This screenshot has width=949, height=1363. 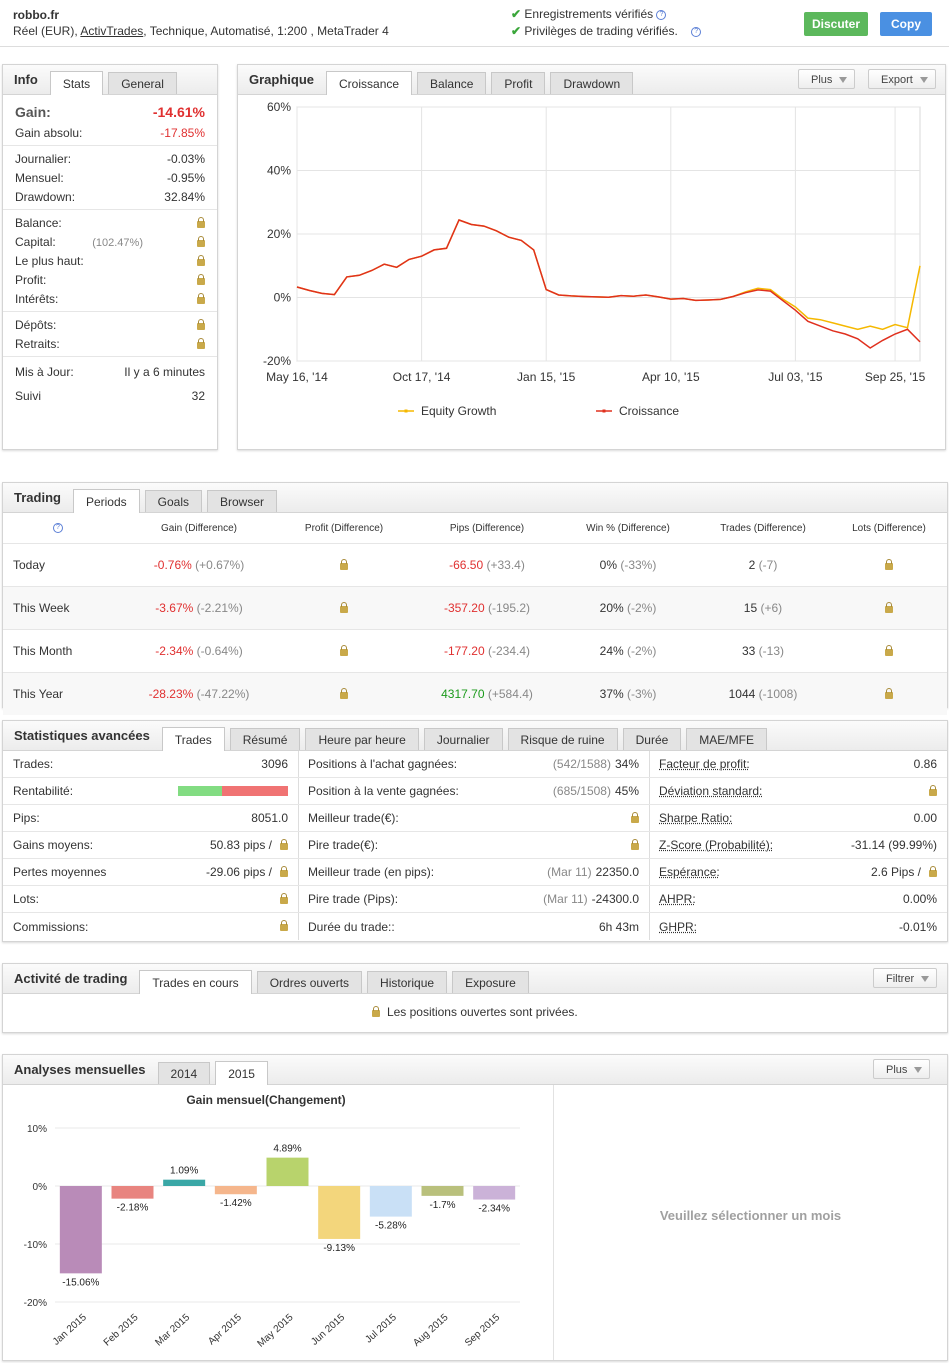 I want to click on empty-message: Veuillez sélectionner un mois, so click(x=750, y=1215).